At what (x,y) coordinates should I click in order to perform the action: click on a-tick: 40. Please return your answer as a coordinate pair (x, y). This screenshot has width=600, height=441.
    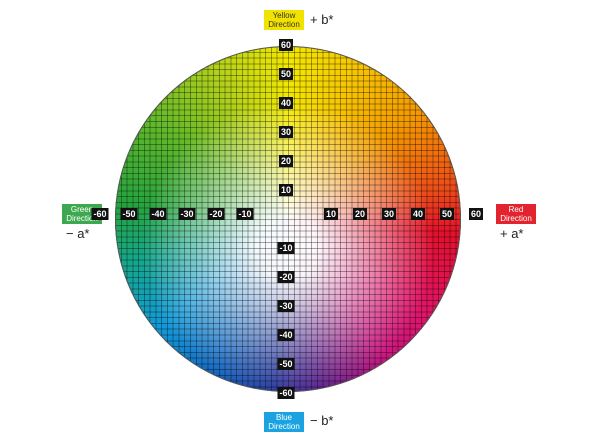
    Looking at the image, I should click on (418, 214).